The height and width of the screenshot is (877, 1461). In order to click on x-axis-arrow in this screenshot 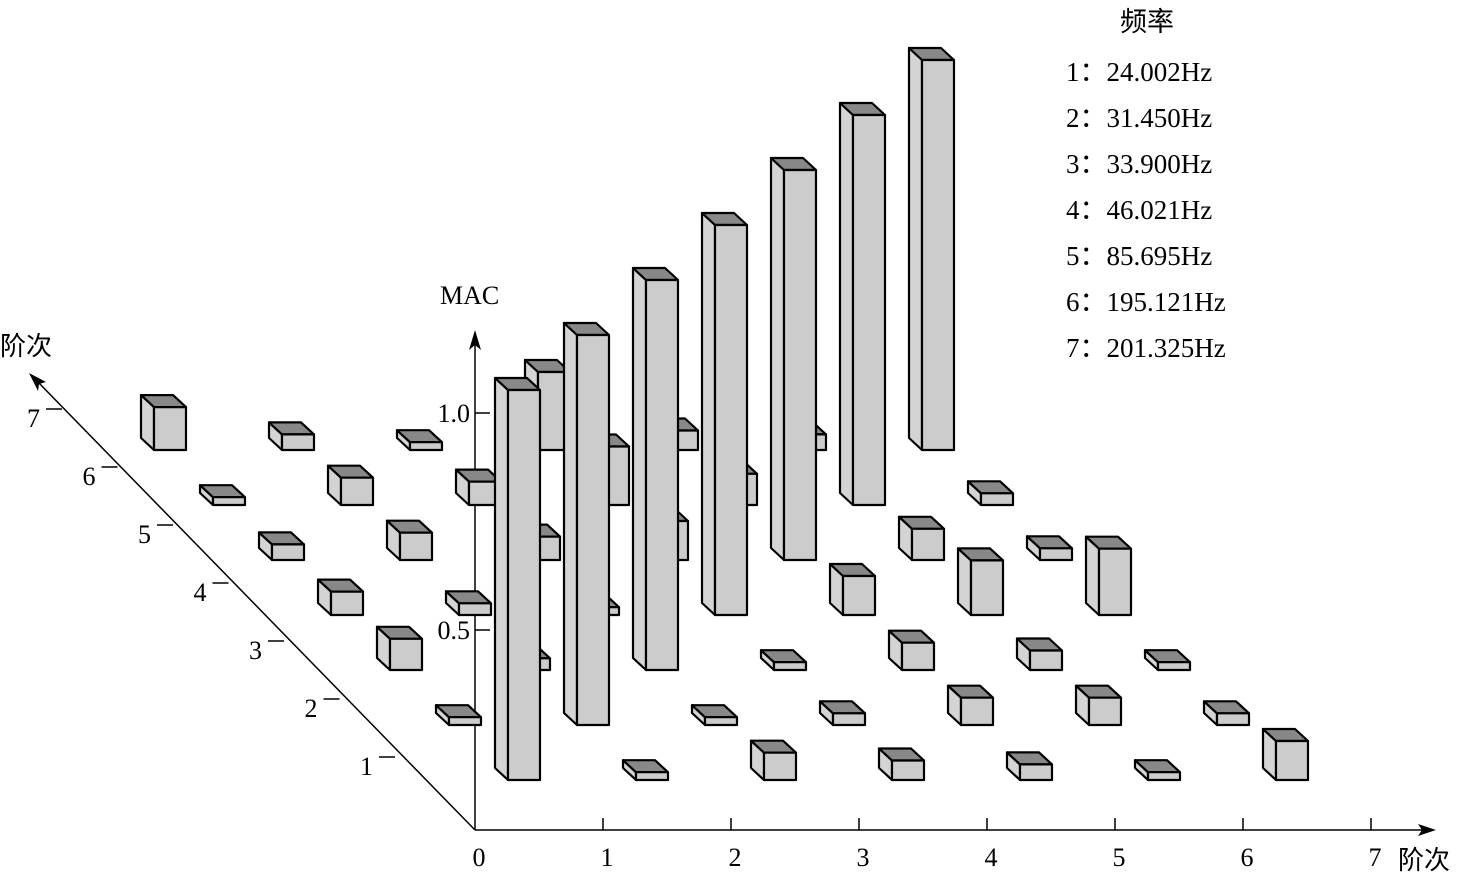, I will do `click(1427, 830)`.